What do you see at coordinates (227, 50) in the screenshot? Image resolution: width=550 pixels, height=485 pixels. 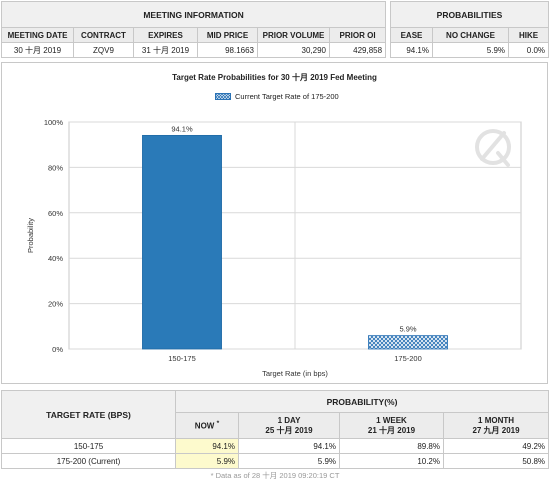 I see `mid-price-value: 98.1663` at bounding box center [227, 50].